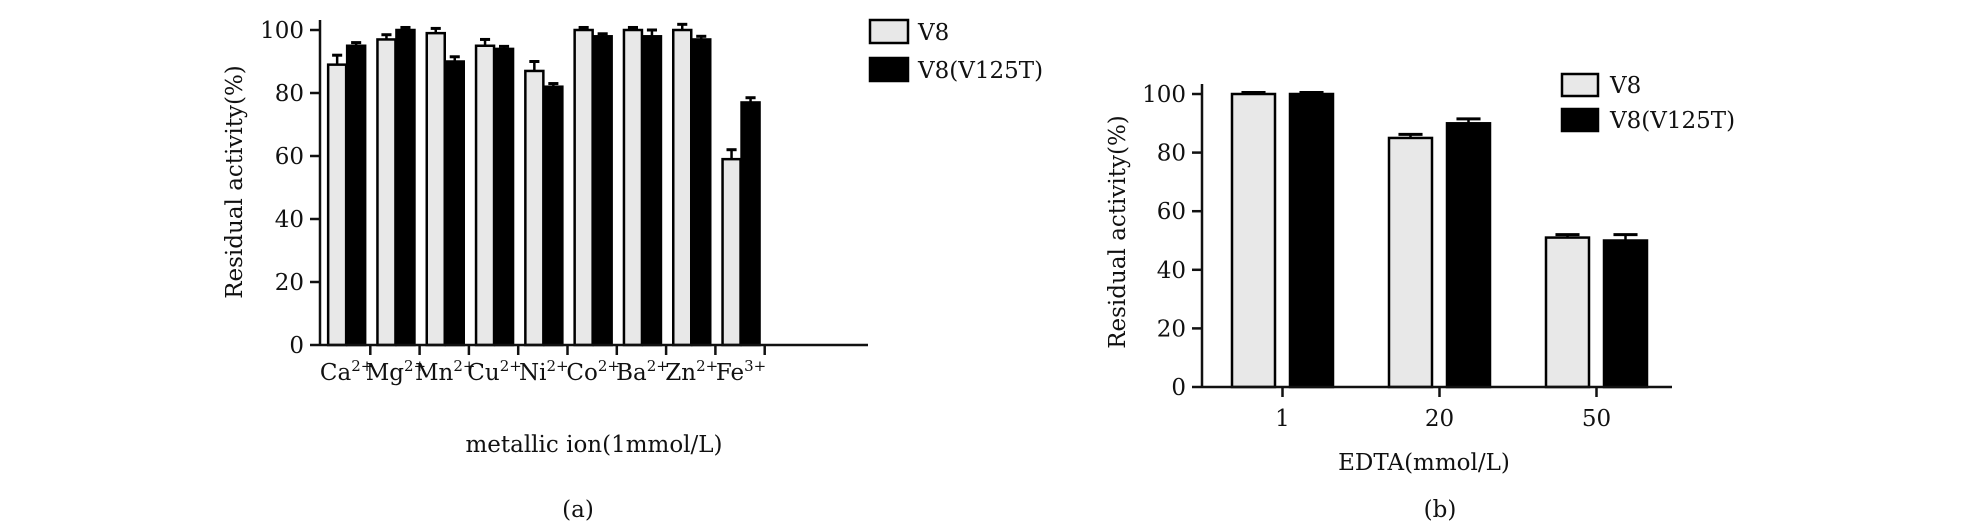 The height and width of the screenshot is (527, 1972). What do you see at coordinates (1172, 241) in the screenshot?
I see `chart-b-y-ticks: 0 20 40 60 80 100` at bounding box center [1172, 241].